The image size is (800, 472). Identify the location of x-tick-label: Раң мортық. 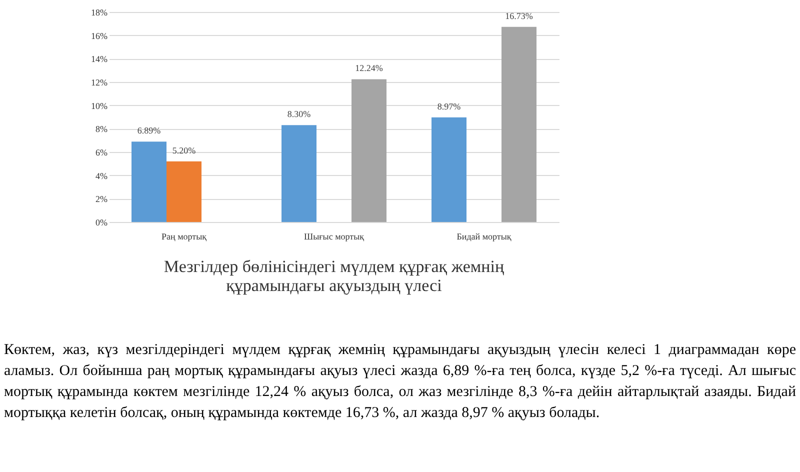
(185, 237).